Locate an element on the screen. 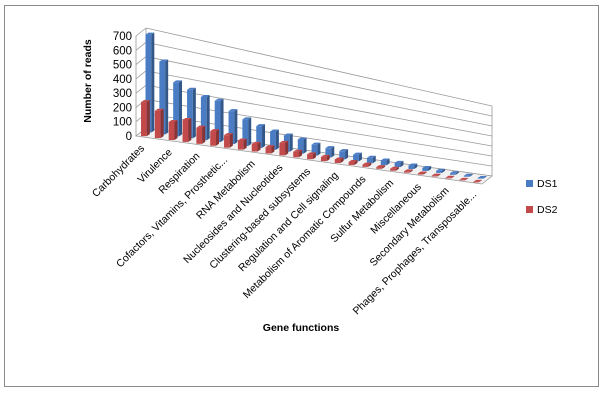  y-tick-label: 400 is located at coordinates (122, 80).